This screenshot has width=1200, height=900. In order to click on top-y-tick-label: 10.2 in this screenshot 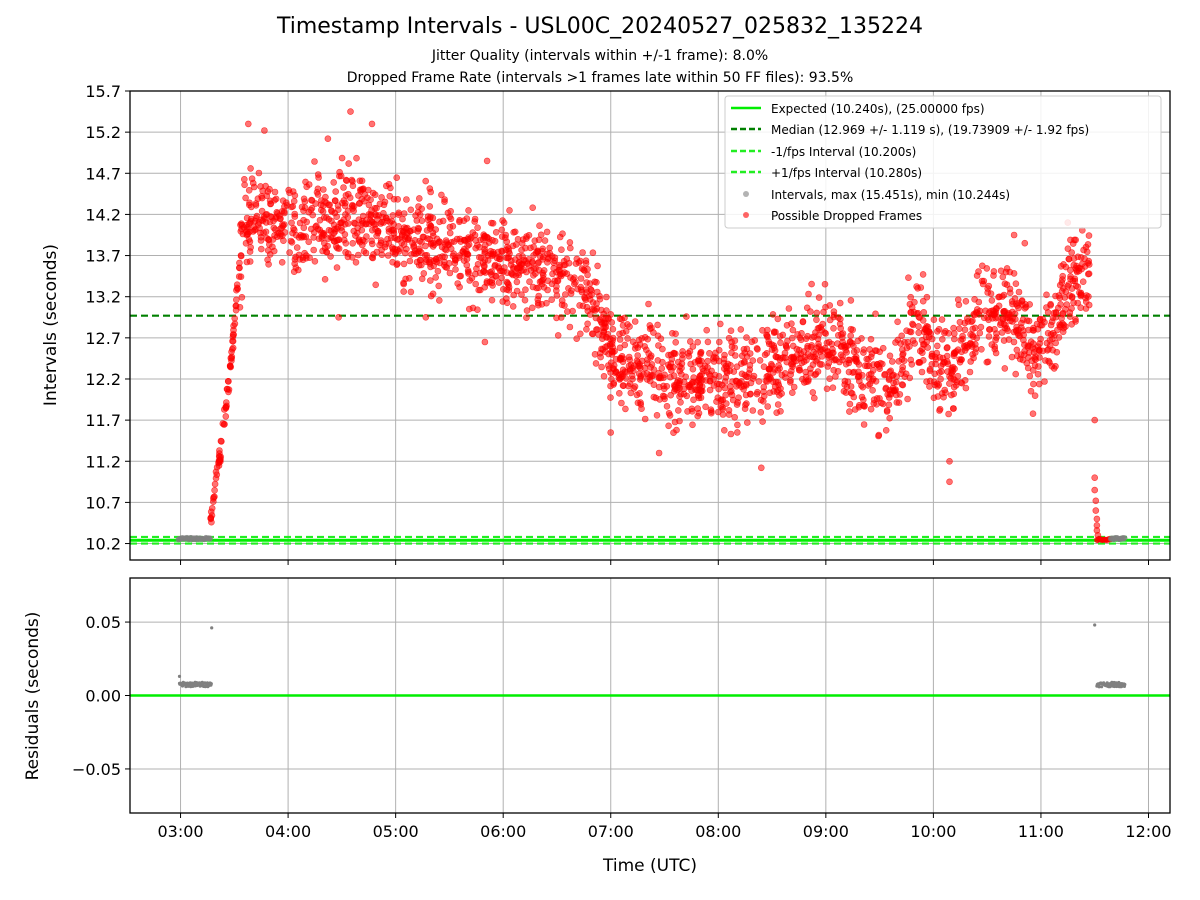, I will do `click(103, 544)`.